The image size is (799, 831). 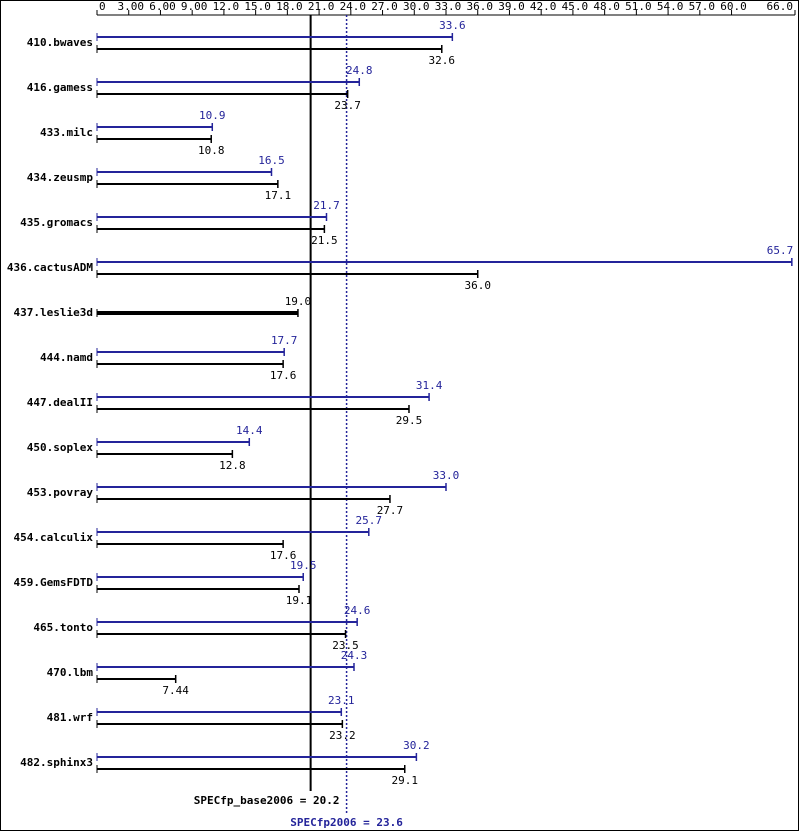 I want to click on value-label: 33.0, so click(x=446, y=475).